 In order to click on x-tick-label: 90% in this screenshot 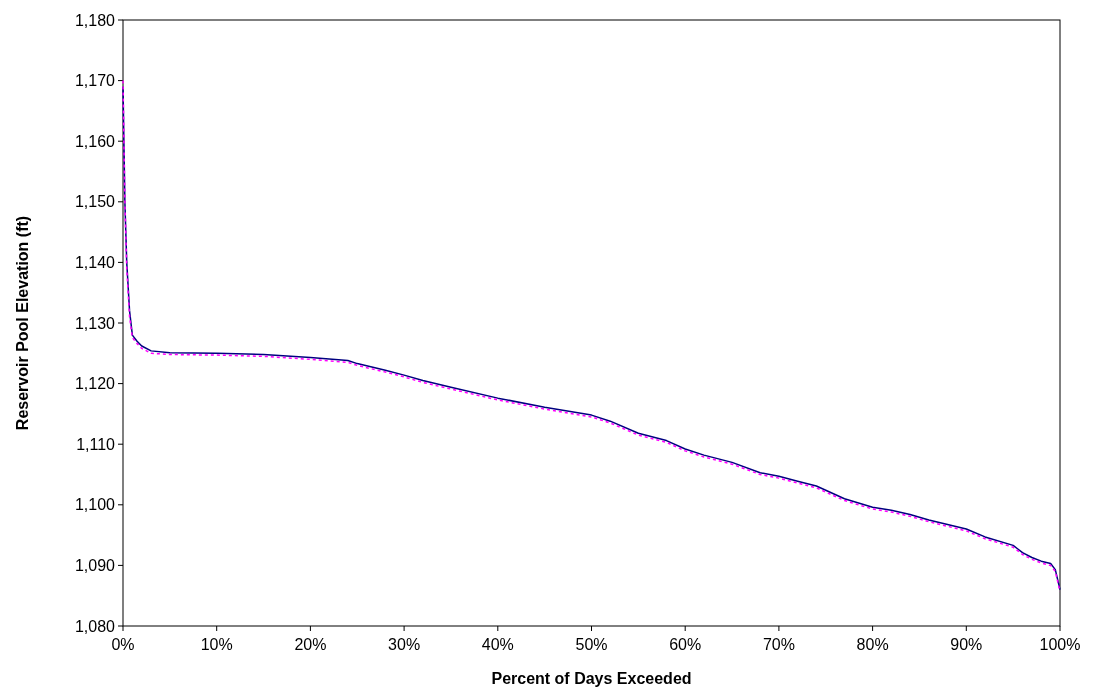, I will do `click(966, 644)`.